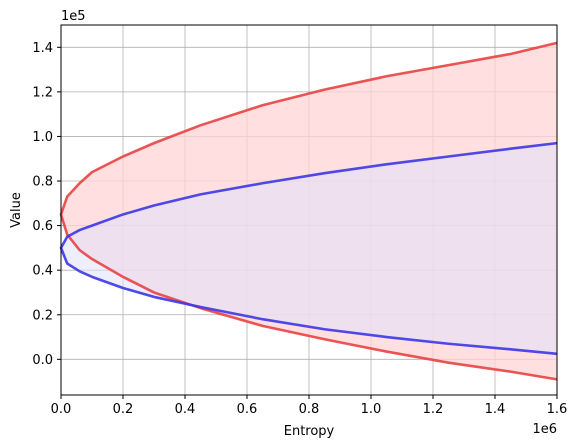 The height and width of the screenshot is (448, 578). What do you see at coordinates (123, 409) in the screenshot?
I see `x-tick-label: 0.2` at bounding box center [123, 409].